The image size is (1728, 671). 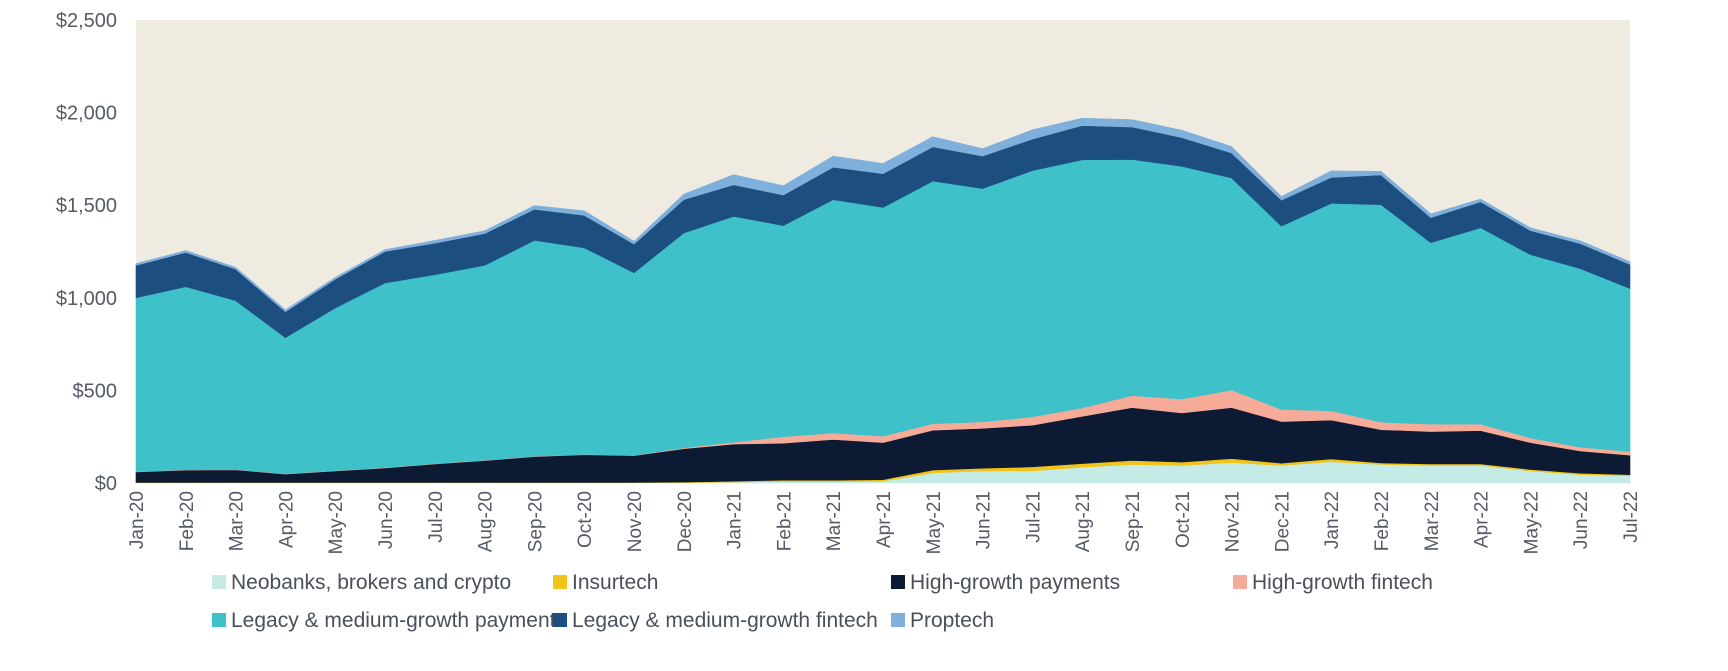 I want to click on x-tick-label: May-22, so click(x=1531, y=522).